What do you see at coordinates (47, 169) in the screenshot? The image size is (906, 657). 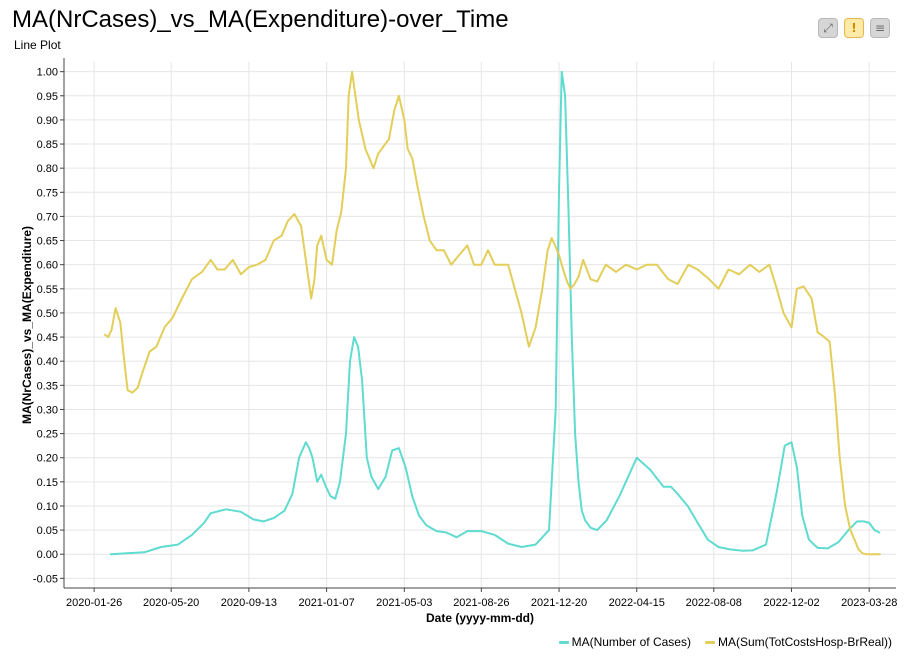 I see `y-tick-label: 0.80` at bounding box center [47, 169].